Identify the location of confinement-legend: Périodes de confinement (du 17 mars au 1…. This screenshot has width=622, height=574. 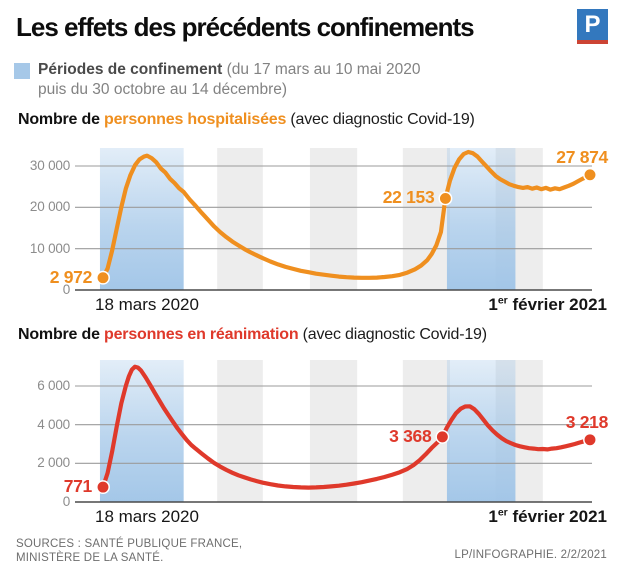
(294, 80).